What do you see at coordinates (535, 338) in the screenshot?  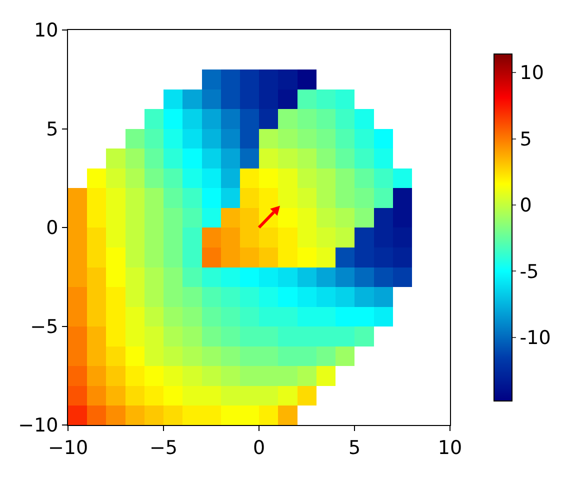 I see `color-bar-label: -10` at bounding box center [535, 338].